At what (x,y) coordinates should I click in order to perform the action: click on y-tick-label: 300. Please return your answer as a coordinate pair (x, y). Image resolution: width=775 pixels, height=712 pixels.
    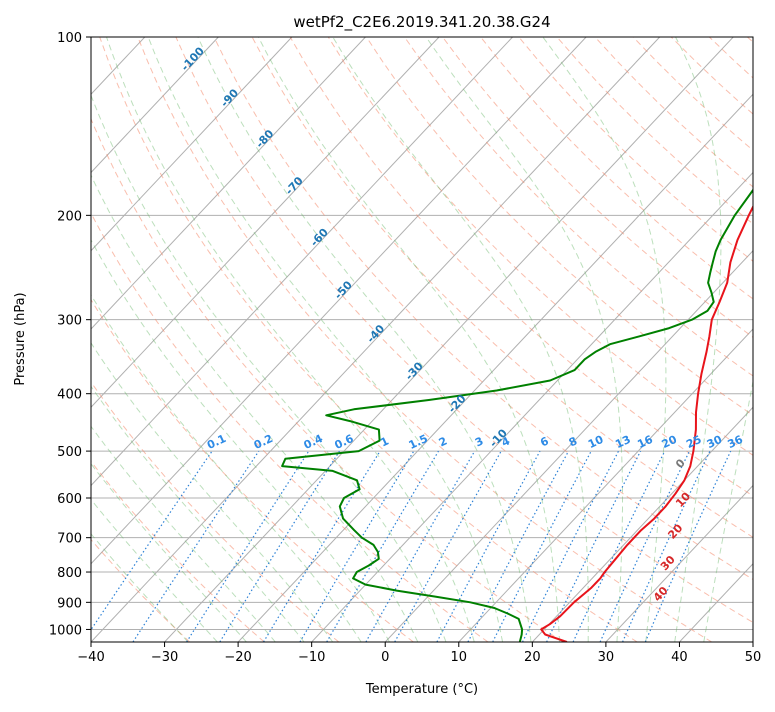
    Looking at the image, I should click on (69, 321).